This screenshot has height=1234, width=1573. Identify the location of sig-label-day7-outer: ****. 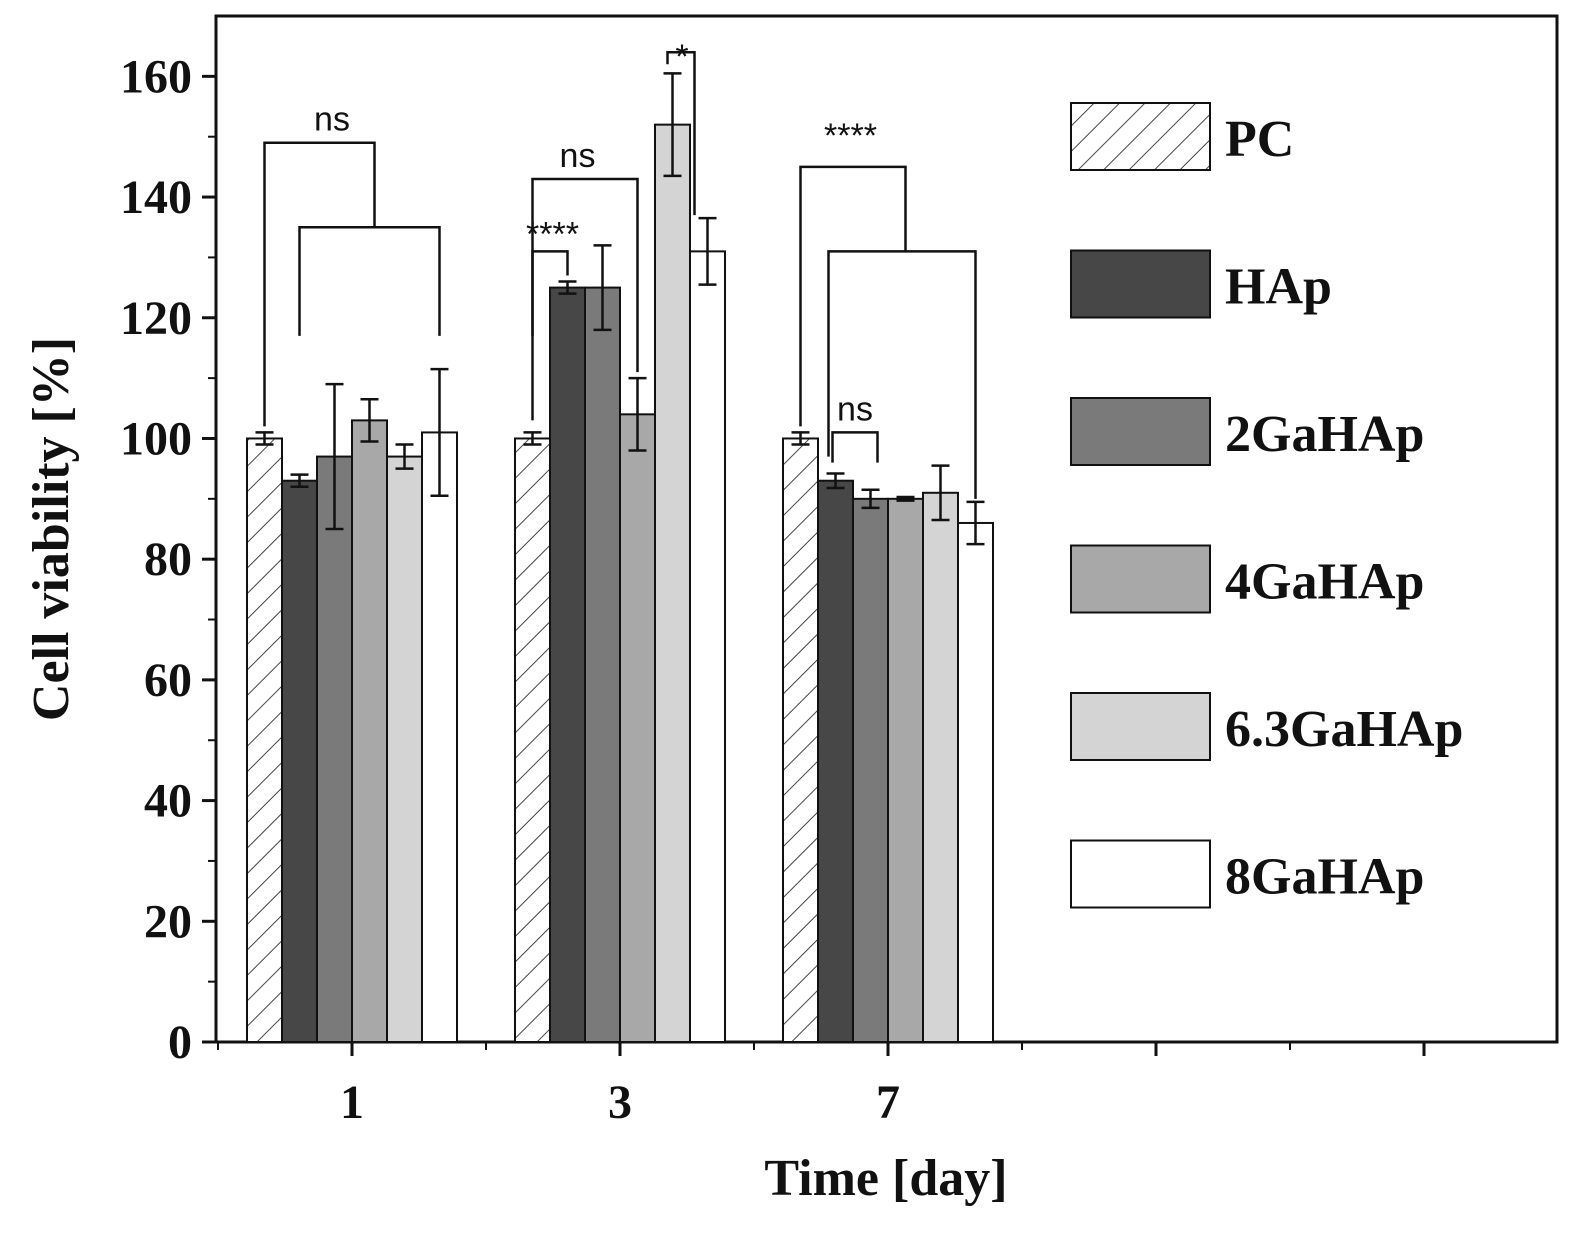
(850, 136).